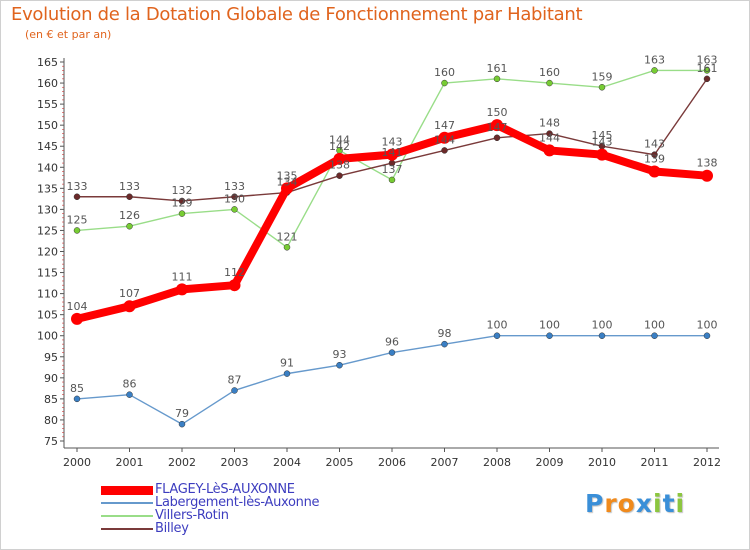  What do you see at coordinates (182, 276) in the screenshot?
I see `data-label-flagey-l-s-auxonne: 111` at bounding box center [182, 276].